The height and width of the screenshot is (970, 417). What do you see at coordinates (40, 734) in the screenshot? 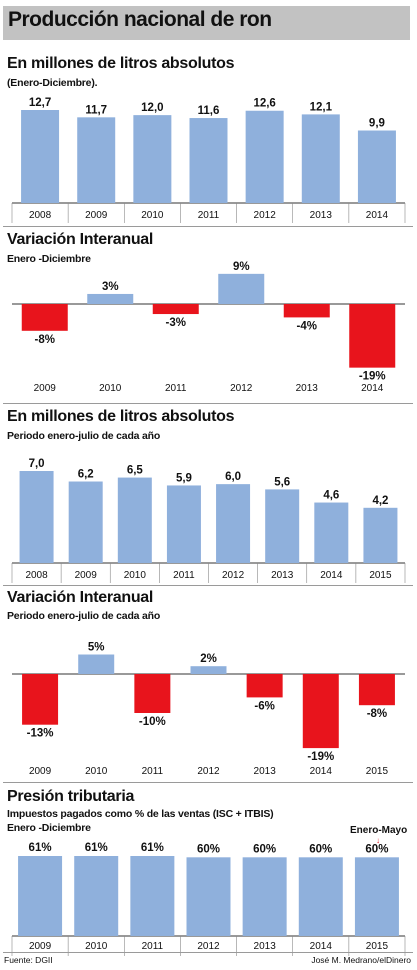
I see `value-label-2009: -13%` at bounding box center [40, 734].